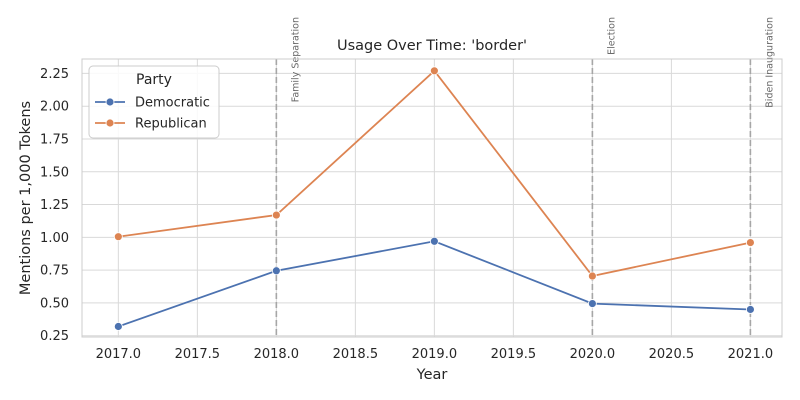 This screenshot has width=800, height=400. What do you see at coordinates (356, 354) in the screenshot?
I see `x-tick-label: 2018.5` at bounding box center [356, 354].